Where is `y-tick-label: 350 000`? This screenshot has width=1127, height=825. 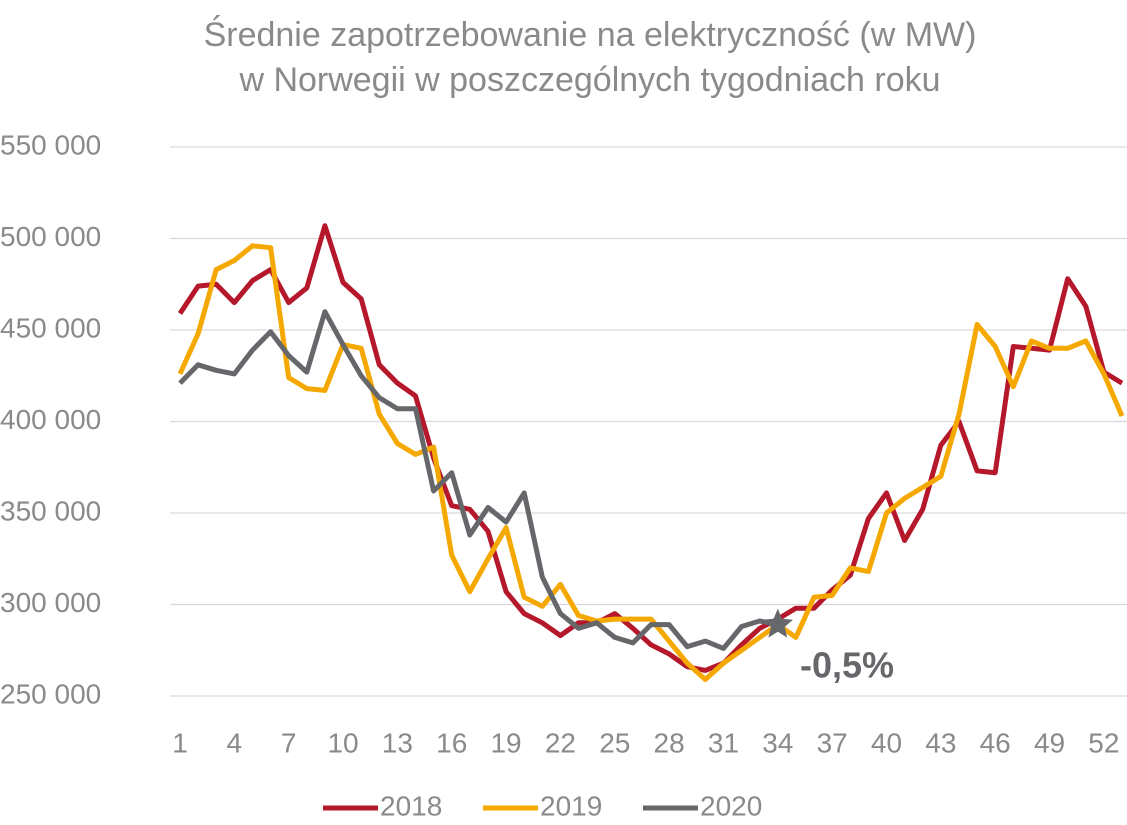 y-tick-label: 350 000 is located at coordinates (50, 510).